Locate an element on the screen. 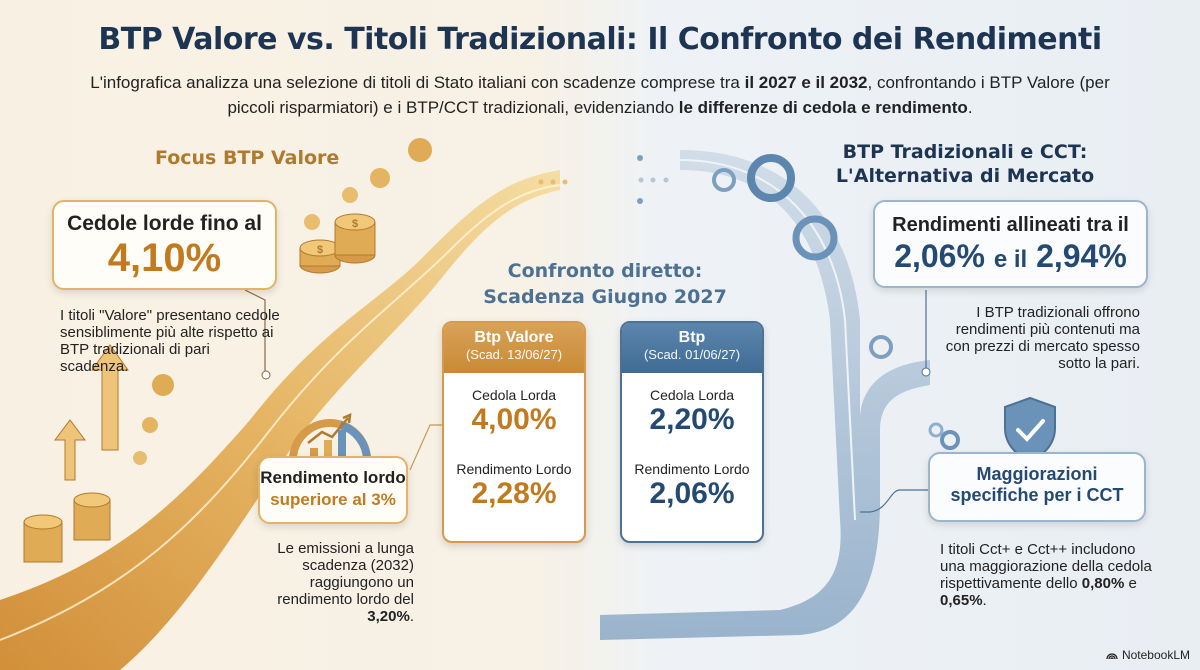  maggiorazioni-line1: Maggiorazioni is located at coordinates (1037, 474).